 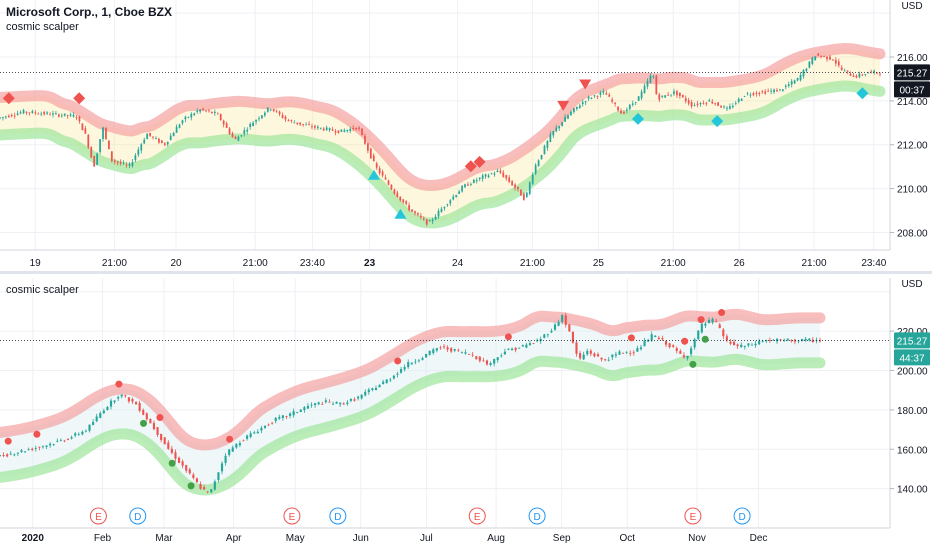 What do you see at coordinates (479, 161) in the screenshot?
I see `sell-diamond-marker` at bounding box center [479, 161].